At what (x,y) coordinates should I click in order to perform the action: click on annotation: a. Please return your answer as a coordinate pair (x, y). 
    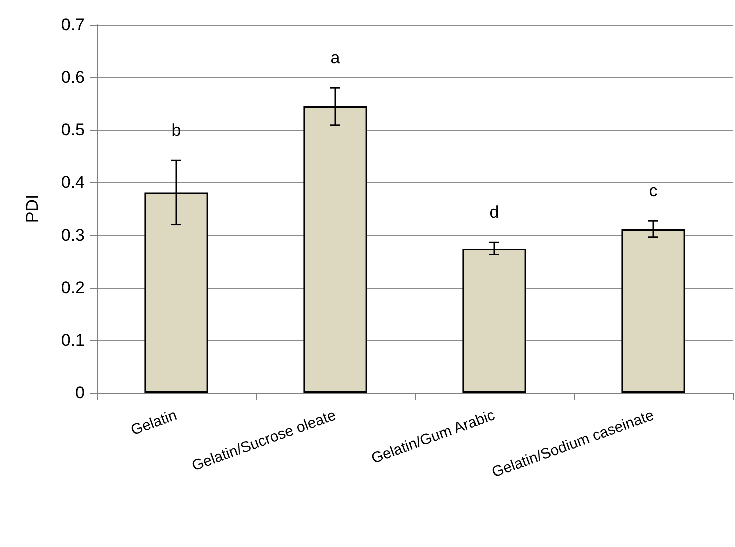
    Looking at the image, I should click on (335, 58).